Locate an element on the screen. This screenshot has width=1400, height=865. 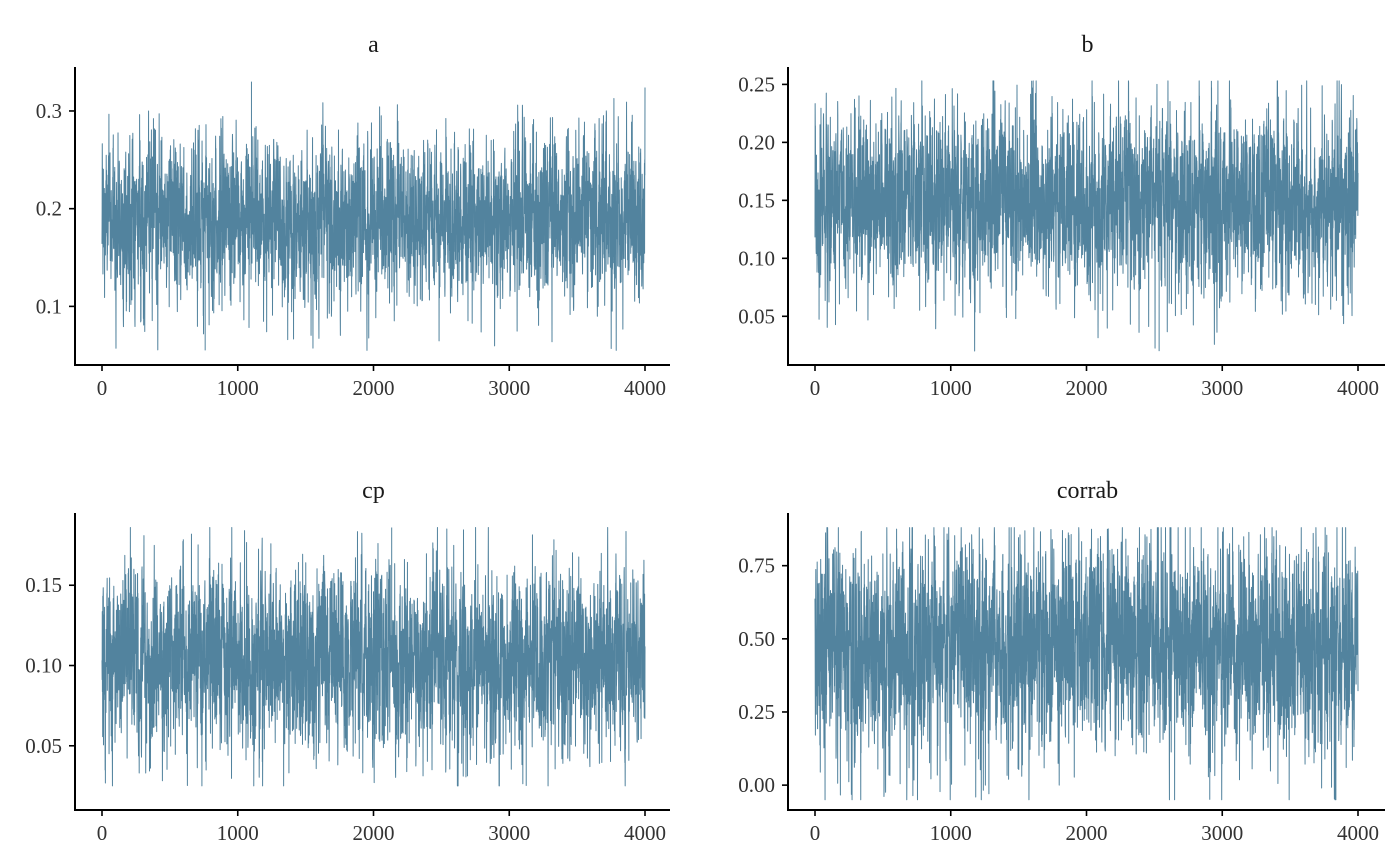
y-tick-label: 0.50 is located at coordinates (756, 639).